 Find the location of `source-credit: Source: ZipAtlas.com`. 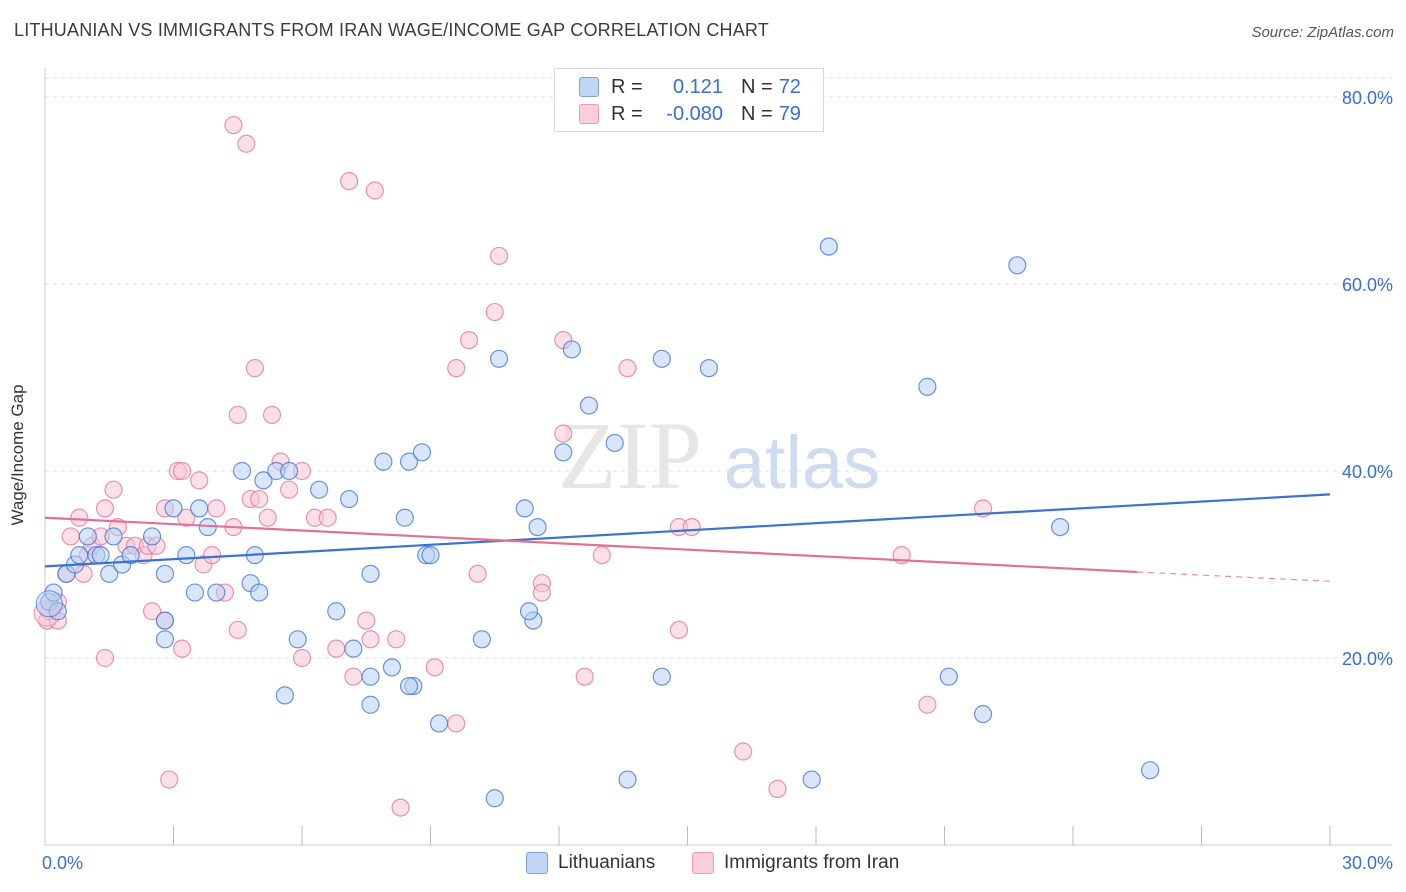

source-credit: Source: ZipAtlas.com is located at coordinates (1322, 32).